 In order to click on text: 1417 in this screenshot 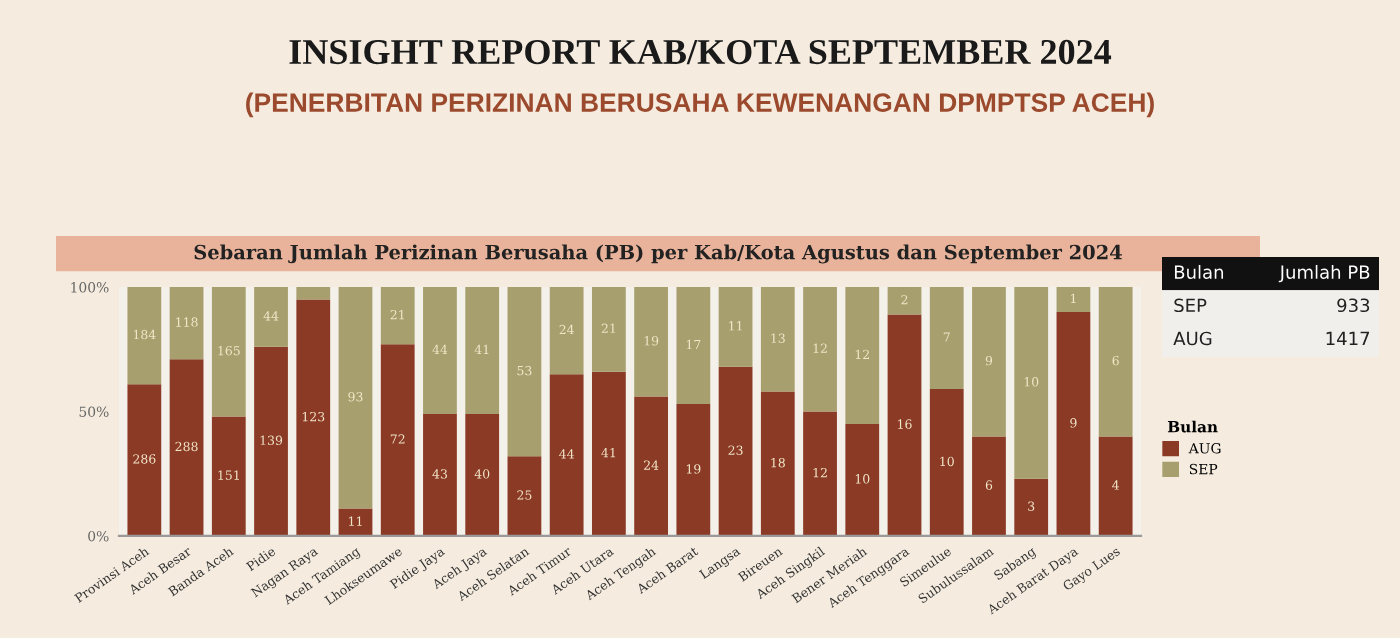, I will do `click(1348, 338)`.